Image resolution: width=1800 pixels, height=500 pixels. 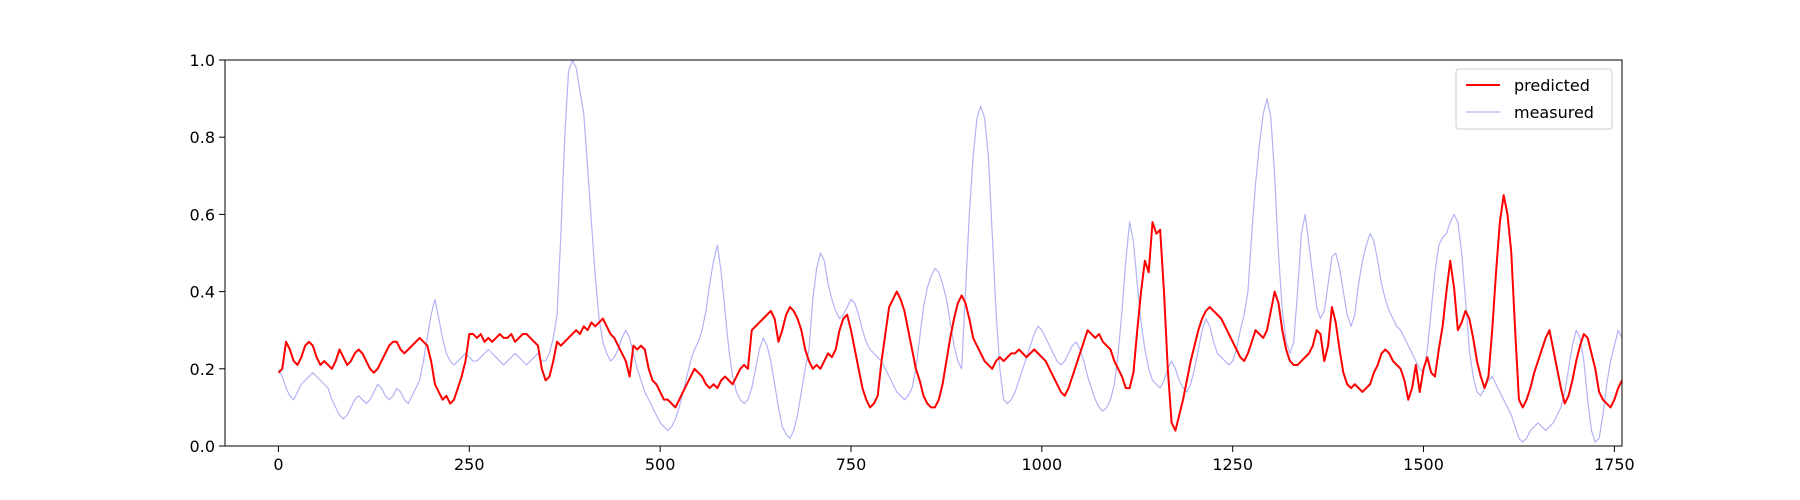 I want to click on y-tick-label: 0.0, so click(x=202, y=446).